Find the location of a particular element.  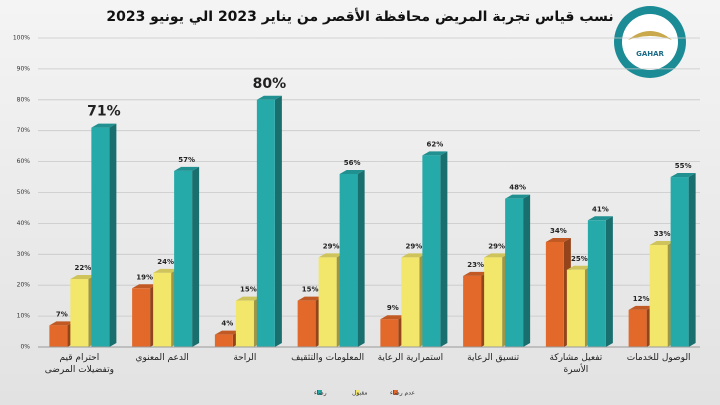

data-label: 9% is located at coordinates (393, 308).